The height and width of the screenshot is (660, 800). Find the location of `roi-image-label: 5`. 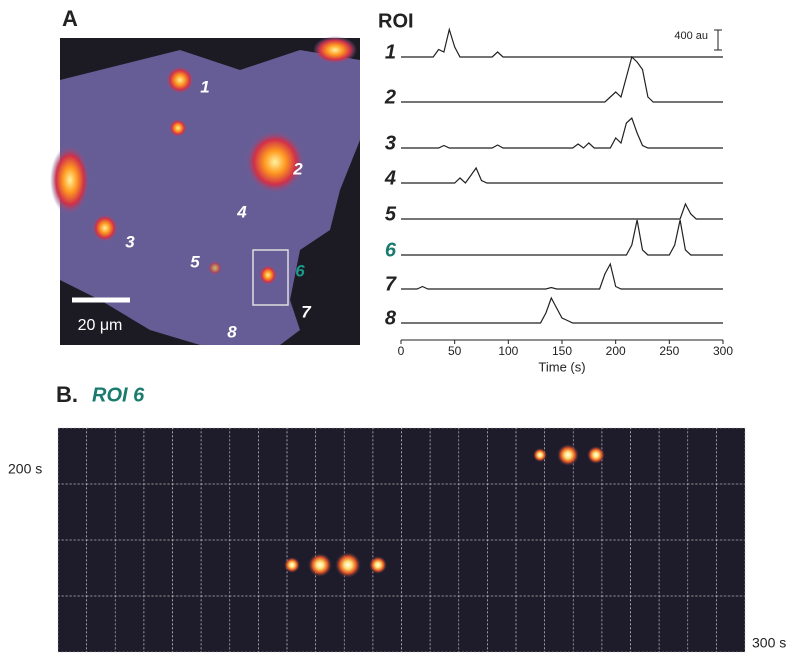

roi-image-label: 5 is located at coordinates (195, 261).